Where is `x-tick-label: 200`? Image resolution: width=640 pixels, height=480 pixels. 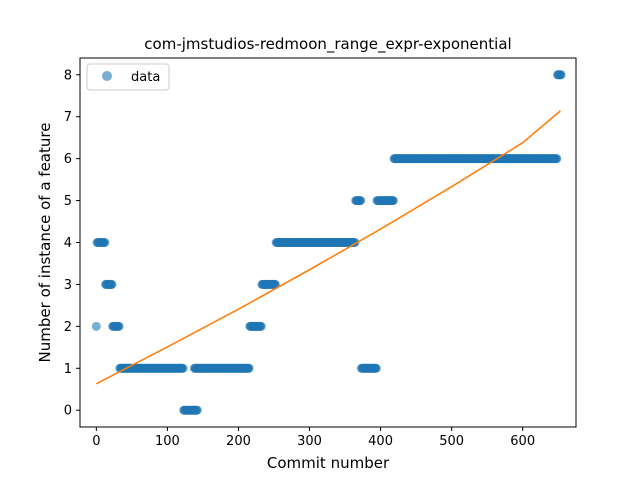
x-tick-label: 200 is located at coordinates (238, 441).